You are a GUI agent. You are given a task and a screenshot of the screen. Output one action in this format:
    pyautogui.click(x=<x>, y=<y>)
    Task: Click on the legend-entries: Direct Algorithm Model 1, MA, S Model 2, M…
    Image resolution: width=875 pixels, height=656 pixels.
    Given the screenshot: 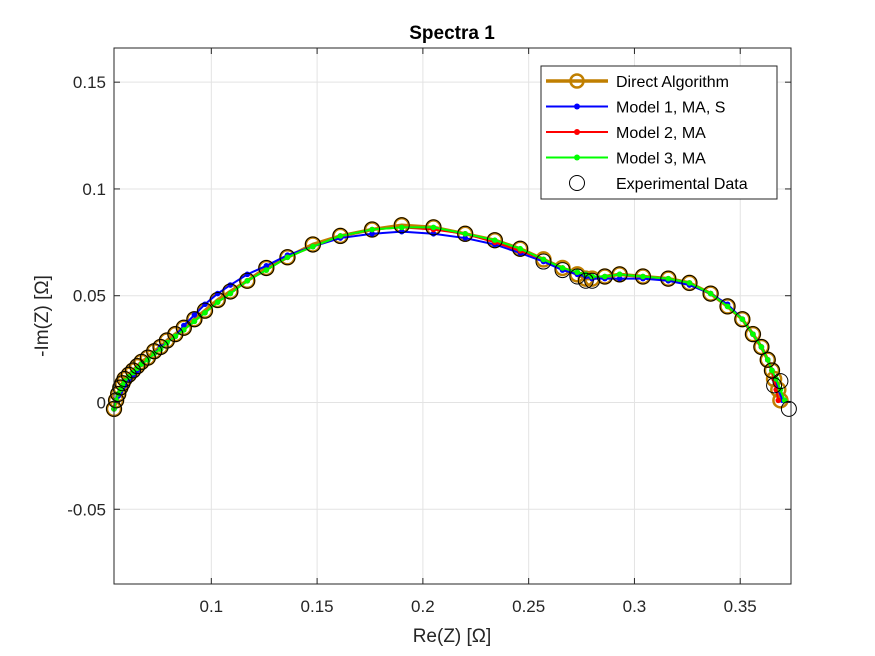 What is the action you would take?
    pyautogui.click(x=647, y=133)
    